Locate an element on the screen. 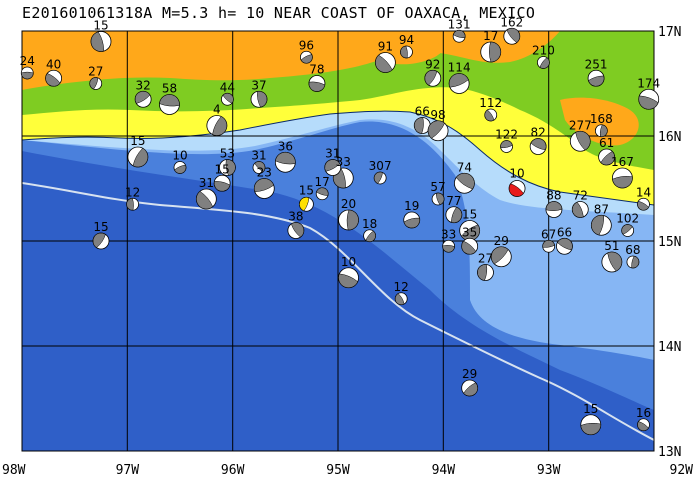 The height and width of the screenshot is (490, 695). latitude-ticks: 17N 16N 15N 14N 13N is located at coordinates (669, 242).